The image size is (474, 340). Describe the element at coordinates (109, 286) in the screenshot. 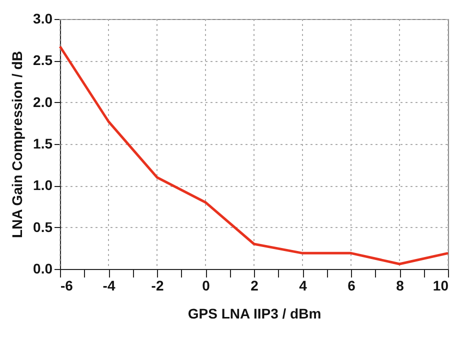

I see `x-tick-label: -4` at that location.